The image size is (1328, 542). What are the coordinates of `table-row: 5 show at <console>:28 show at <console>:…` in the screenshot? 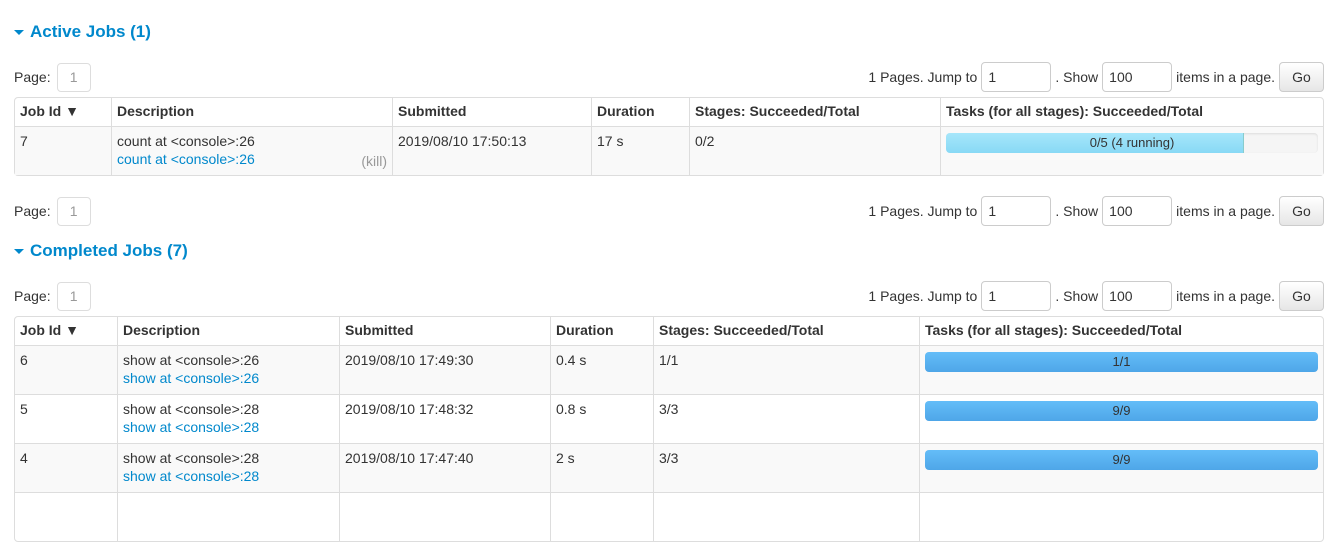 It's located at (669, 418).